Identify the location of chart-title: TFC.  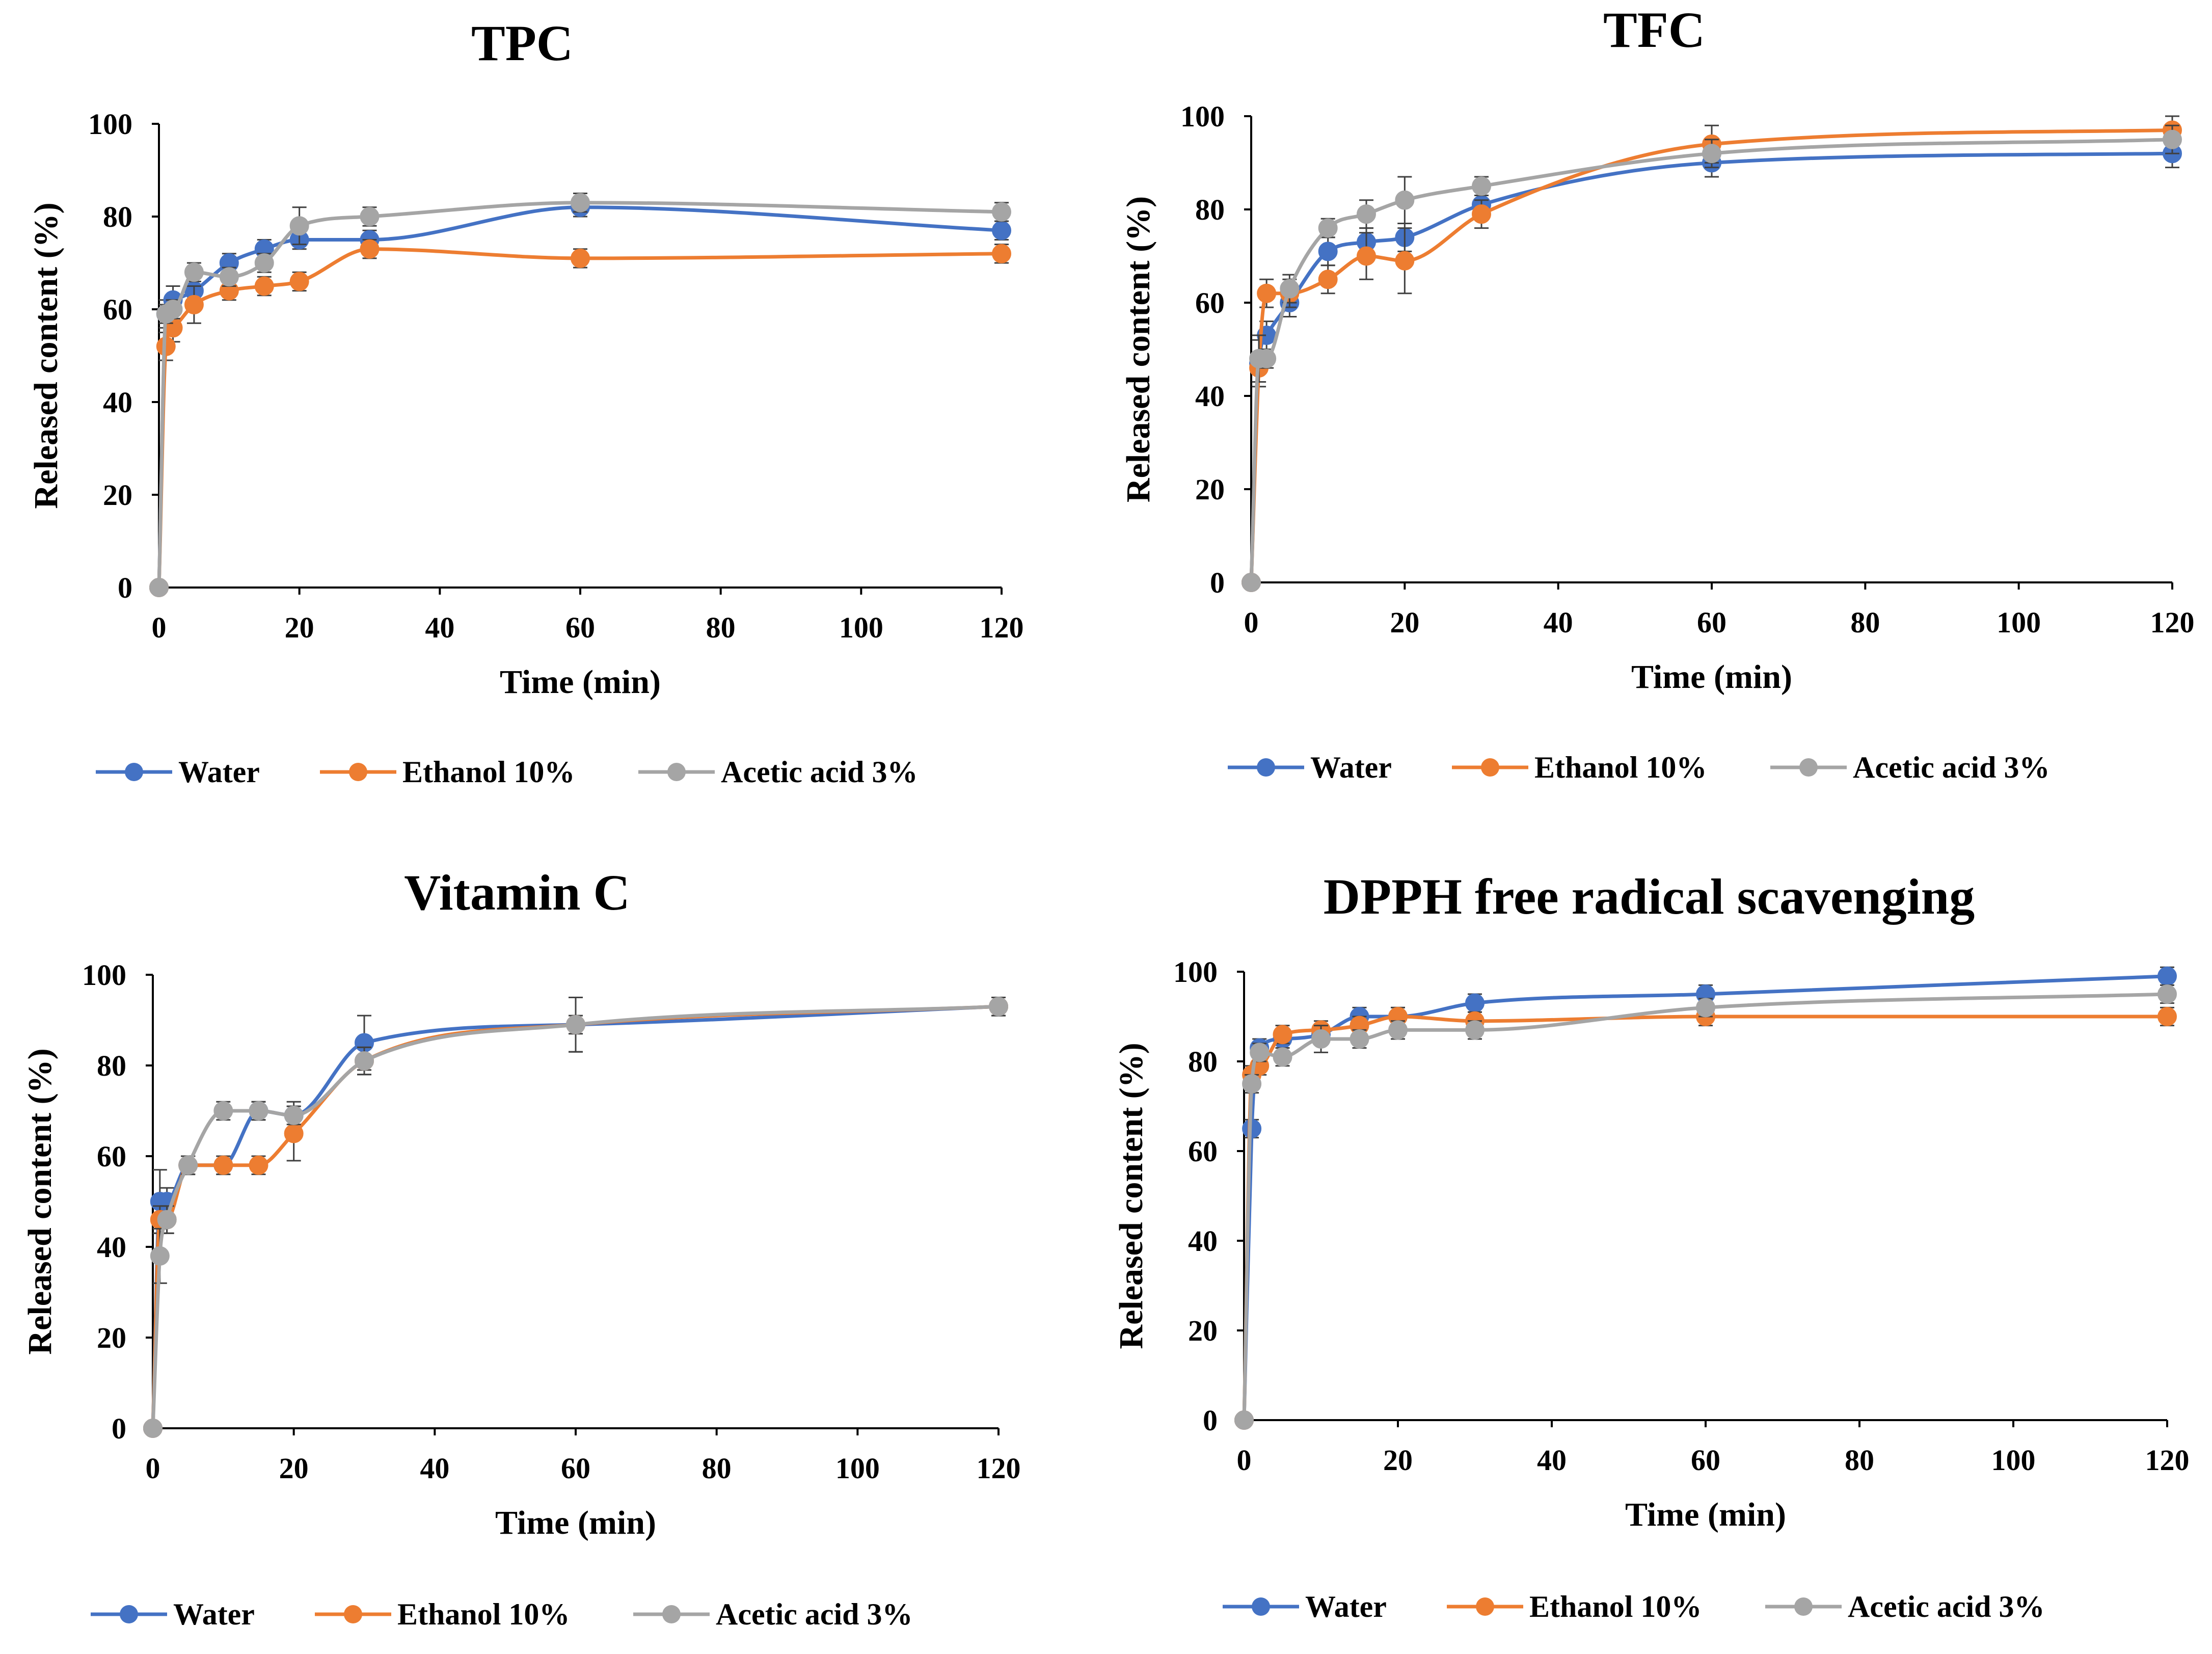
(1654, 30).